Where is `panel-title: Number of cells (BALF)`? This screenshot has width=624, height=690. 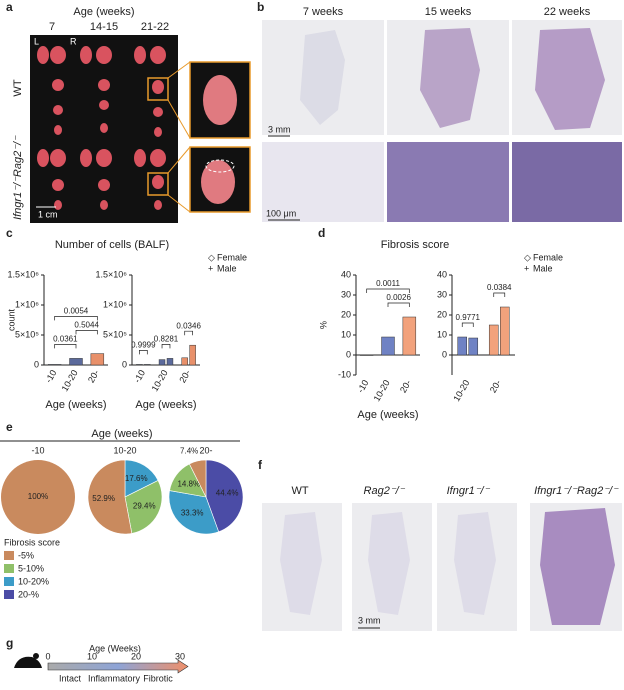
panel-title: Number of cells (BALF) is located at coordinates (112, 245).